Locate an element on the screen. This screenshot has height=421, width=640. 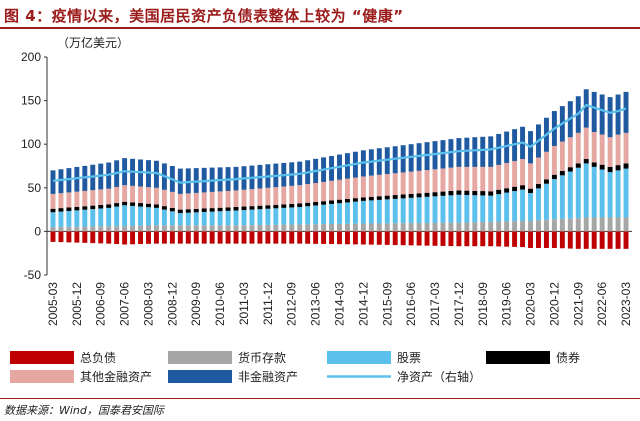
y-tick-label: 0 is located at coordinates (37, 231).